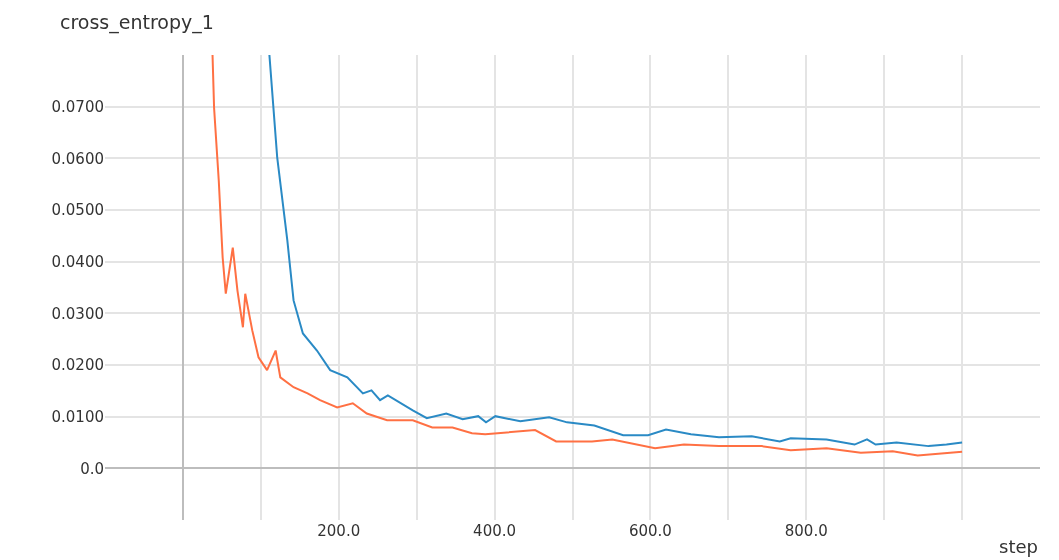 Image resolution: width=1059 pixels, height=560 pixels. I want to click on y-tick-label: 0.0200, so click(77, 365).